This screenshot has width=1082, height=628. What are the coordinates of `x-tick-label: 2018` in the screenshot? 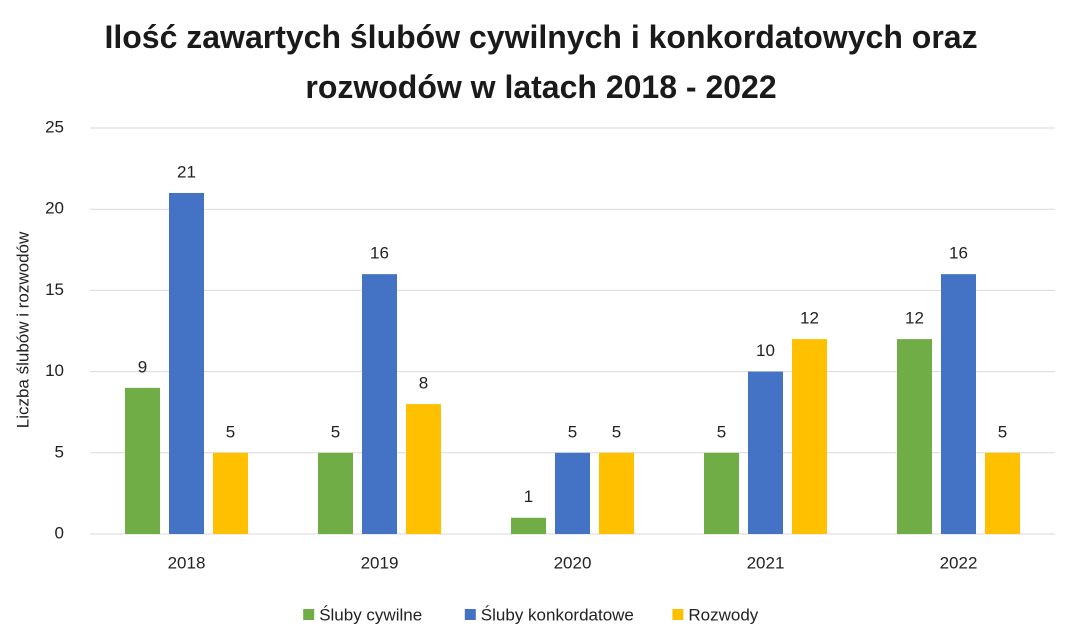 It's located at (187, 562).